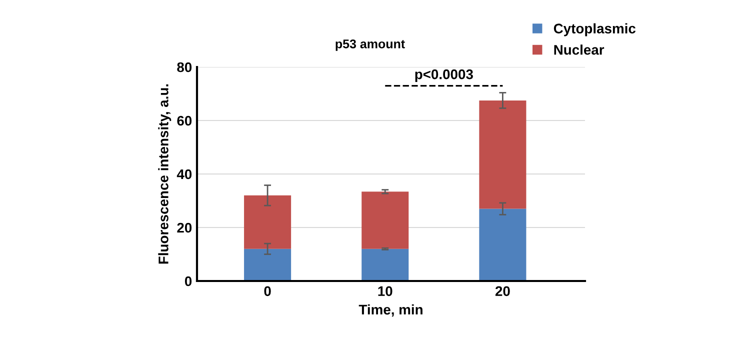  Describe the element at coordinates (579, 49) in the screenshot. I see `legend-label: Nuclear` at that location.